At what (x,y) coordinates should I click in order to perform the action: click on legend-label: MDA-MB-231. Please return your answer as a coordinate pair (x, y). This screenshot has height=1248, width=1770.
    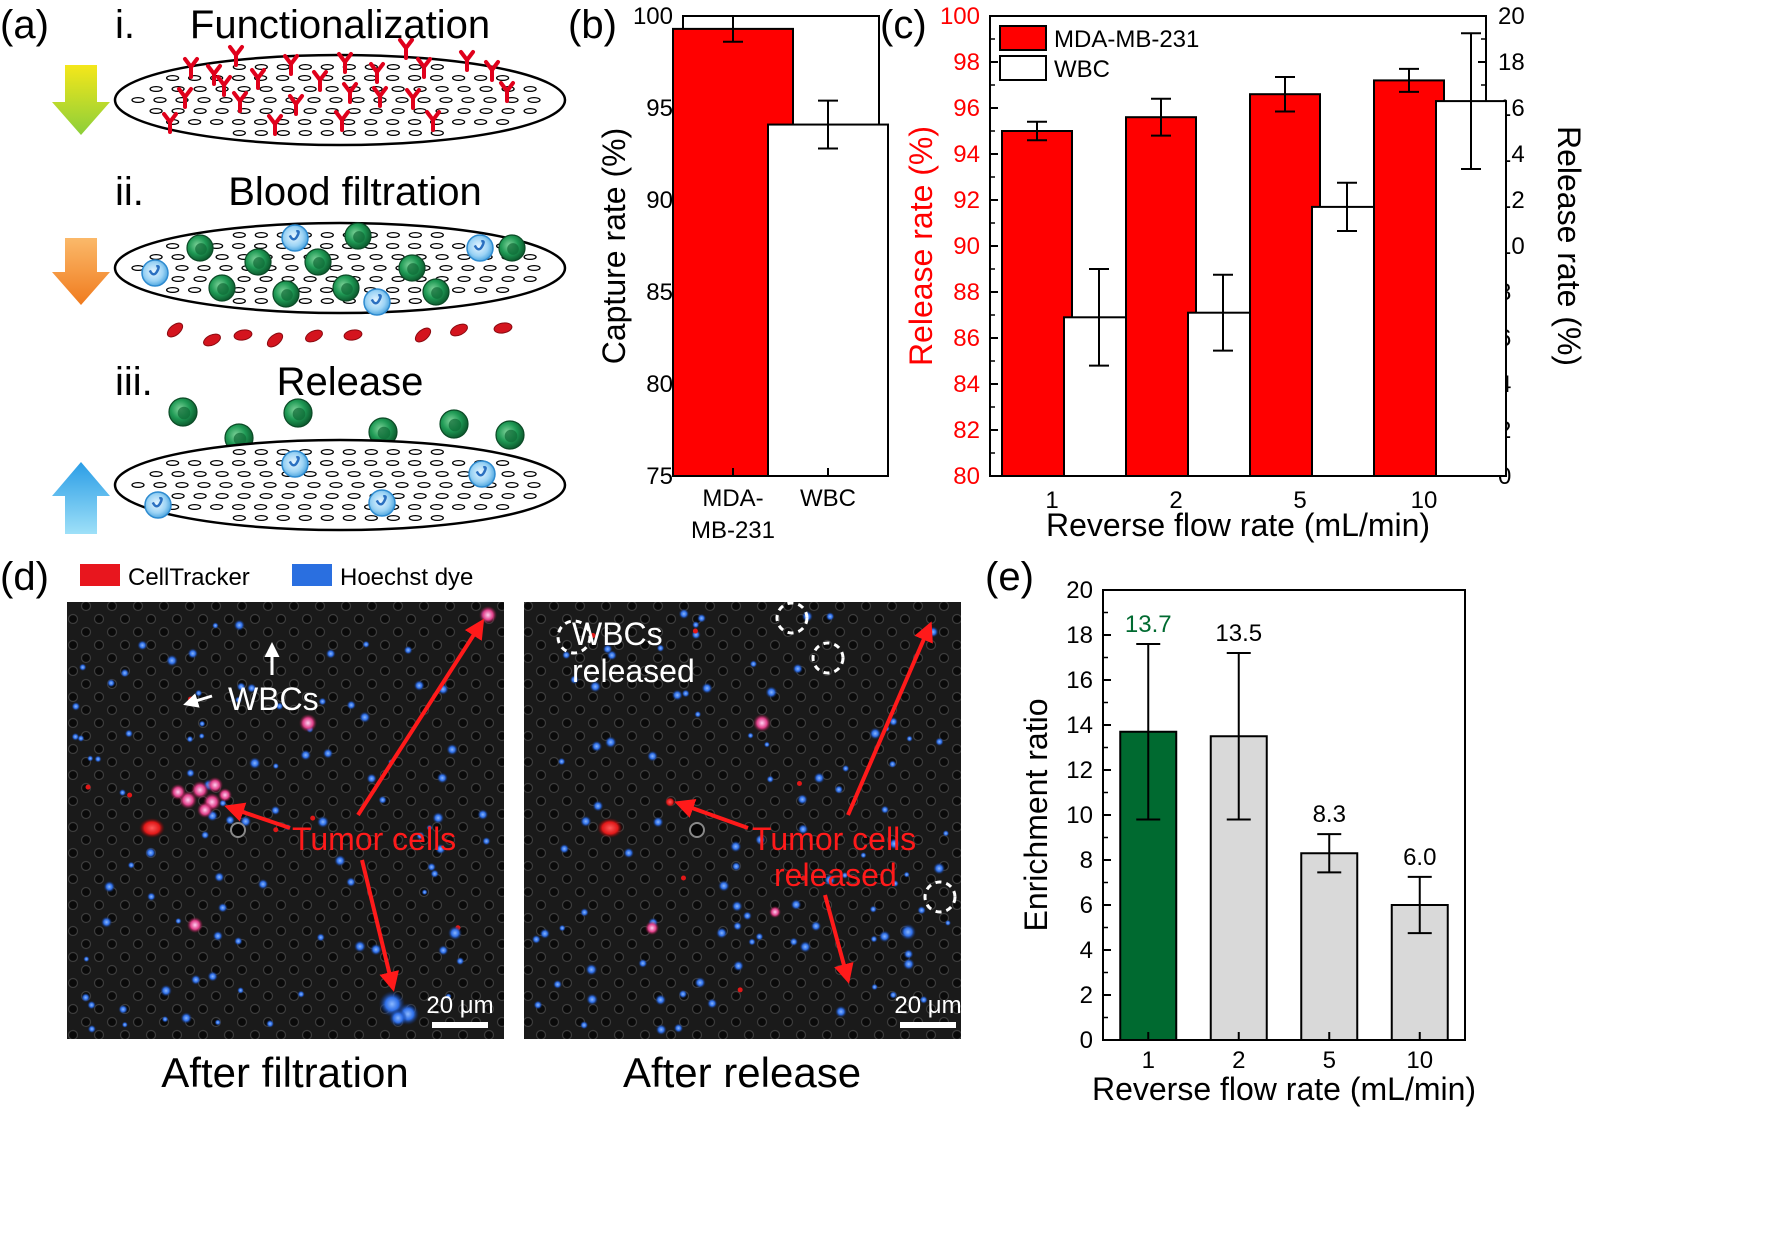
    Looking at the image, I should click on (1126, 39).